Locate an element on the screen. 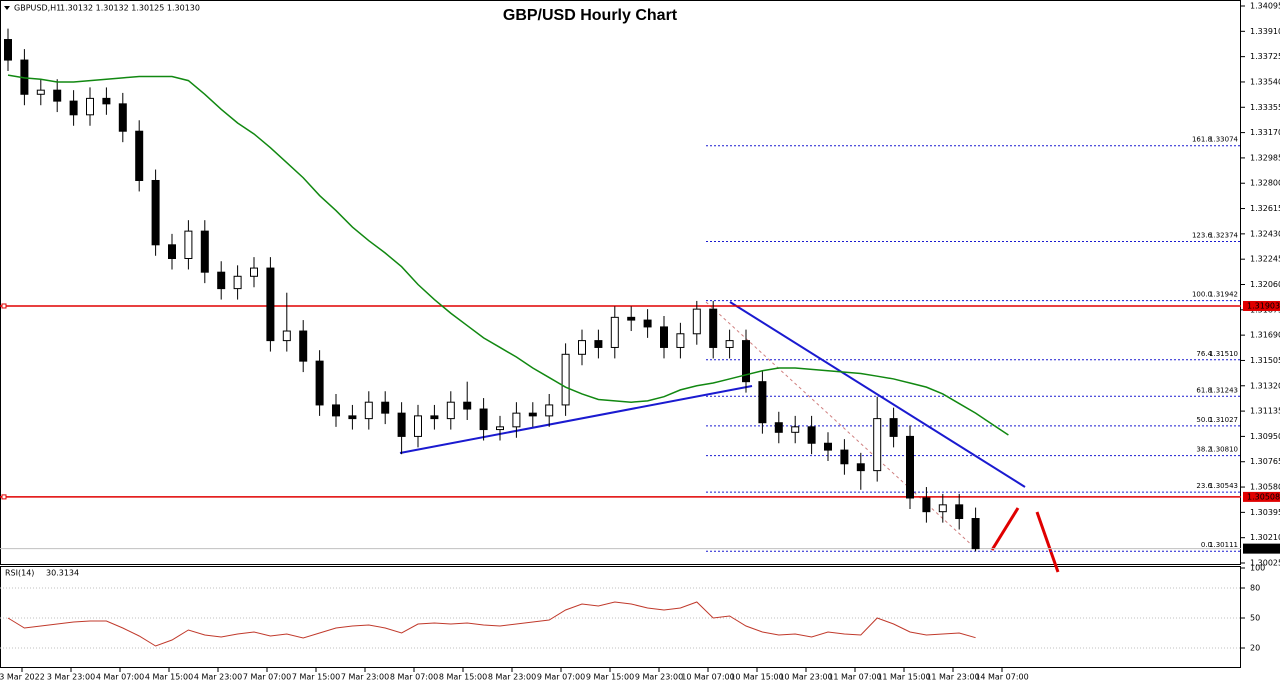 This screenshot has height=686, width=1280. y-tick-label: 1.31505 is located at coordinates (1265, 360).